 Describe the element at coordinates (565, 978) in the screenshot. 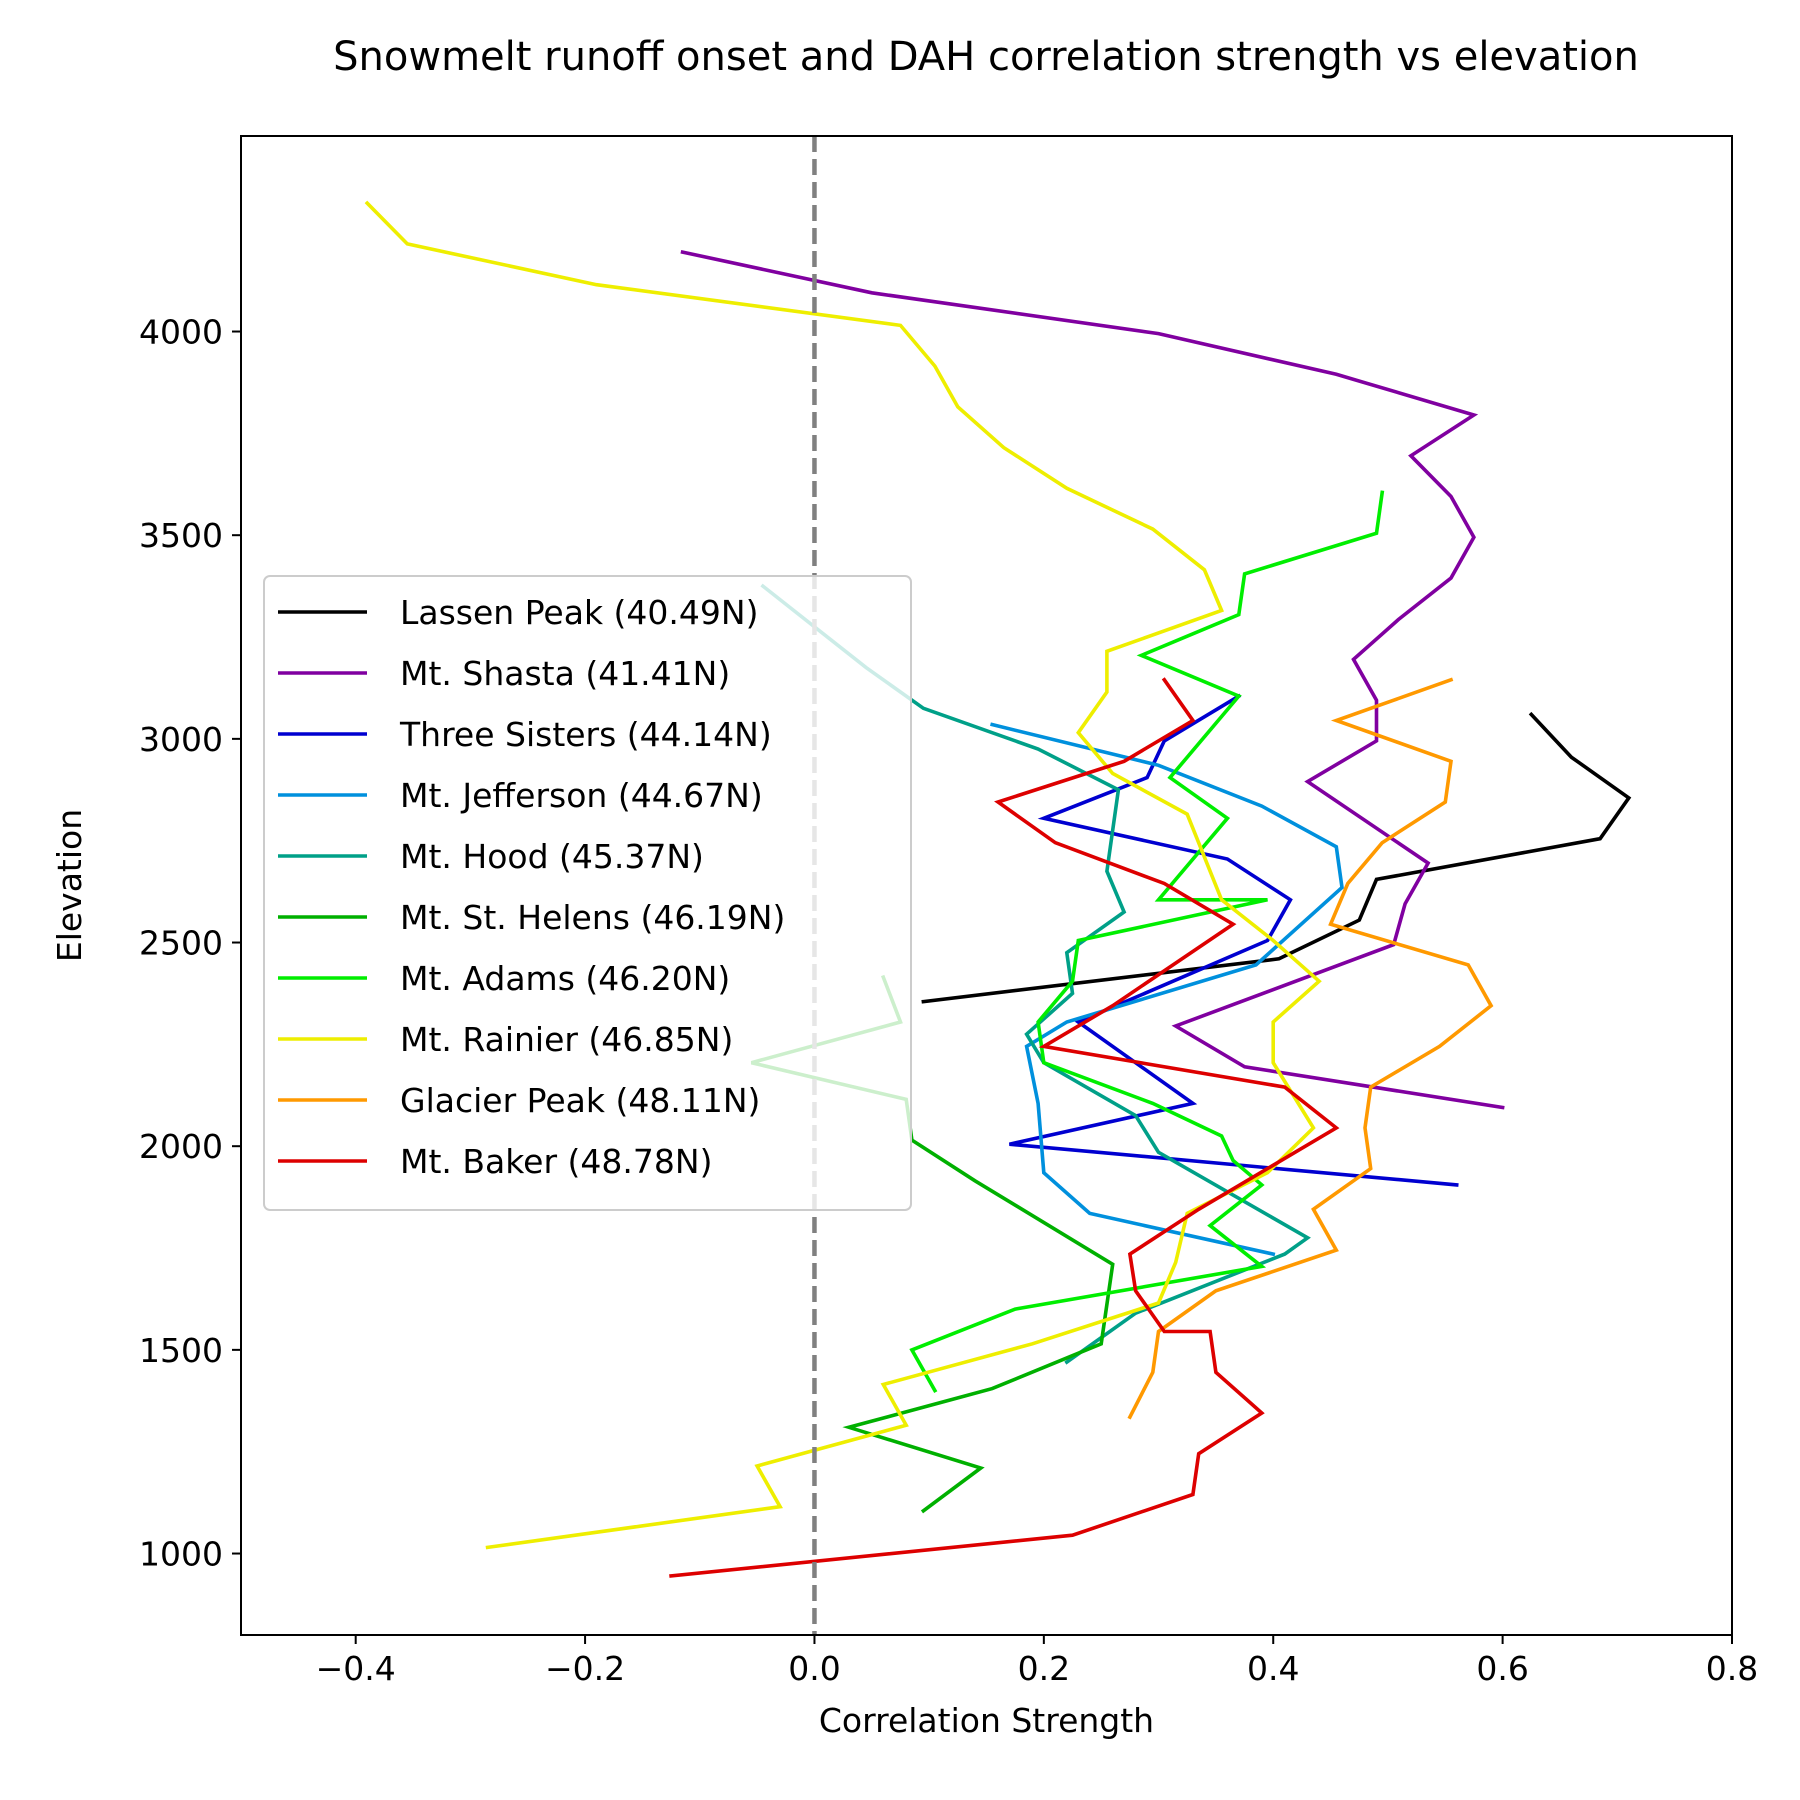

I see `legend-entry-label: Mt. Adams (46.20N)` at that location.